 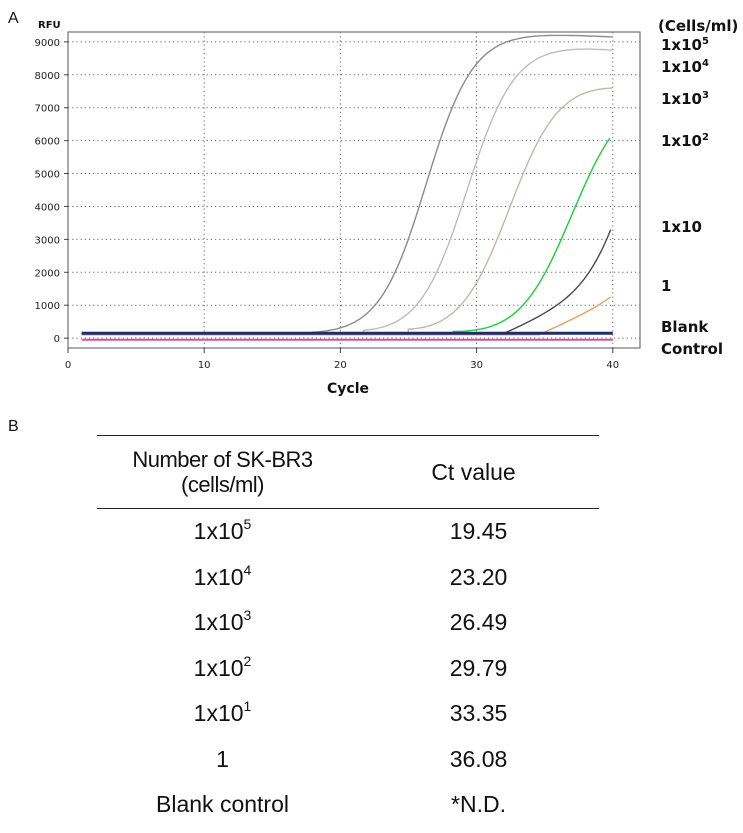 What do you see at coordinates (222, 575) in the screenshot?
I see `cell-concentration: 1x10⁴` at bounding box center [222, 575].